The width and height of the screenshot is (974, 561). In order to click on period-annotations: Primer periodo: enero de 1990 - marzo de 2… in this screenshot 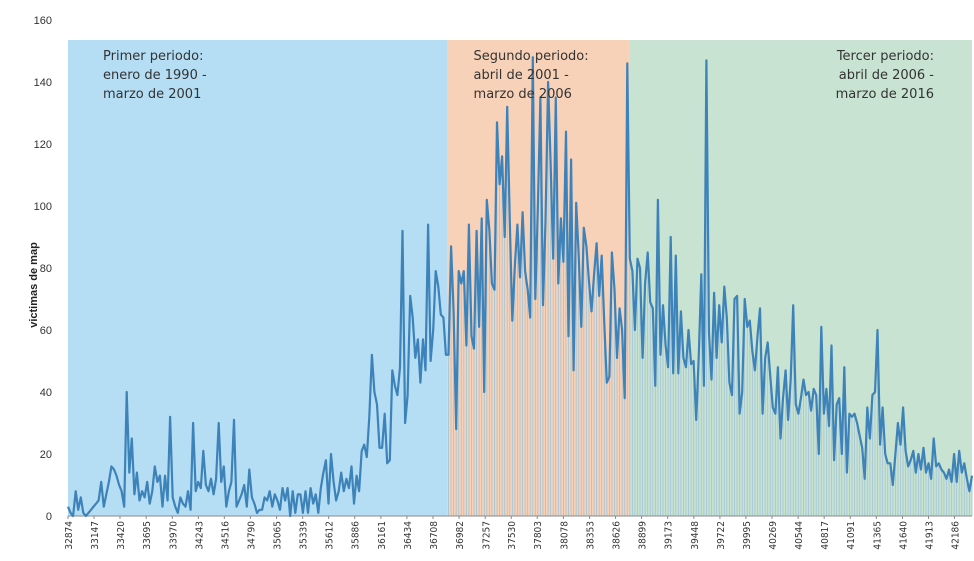, I will do `click(518, 75)`.